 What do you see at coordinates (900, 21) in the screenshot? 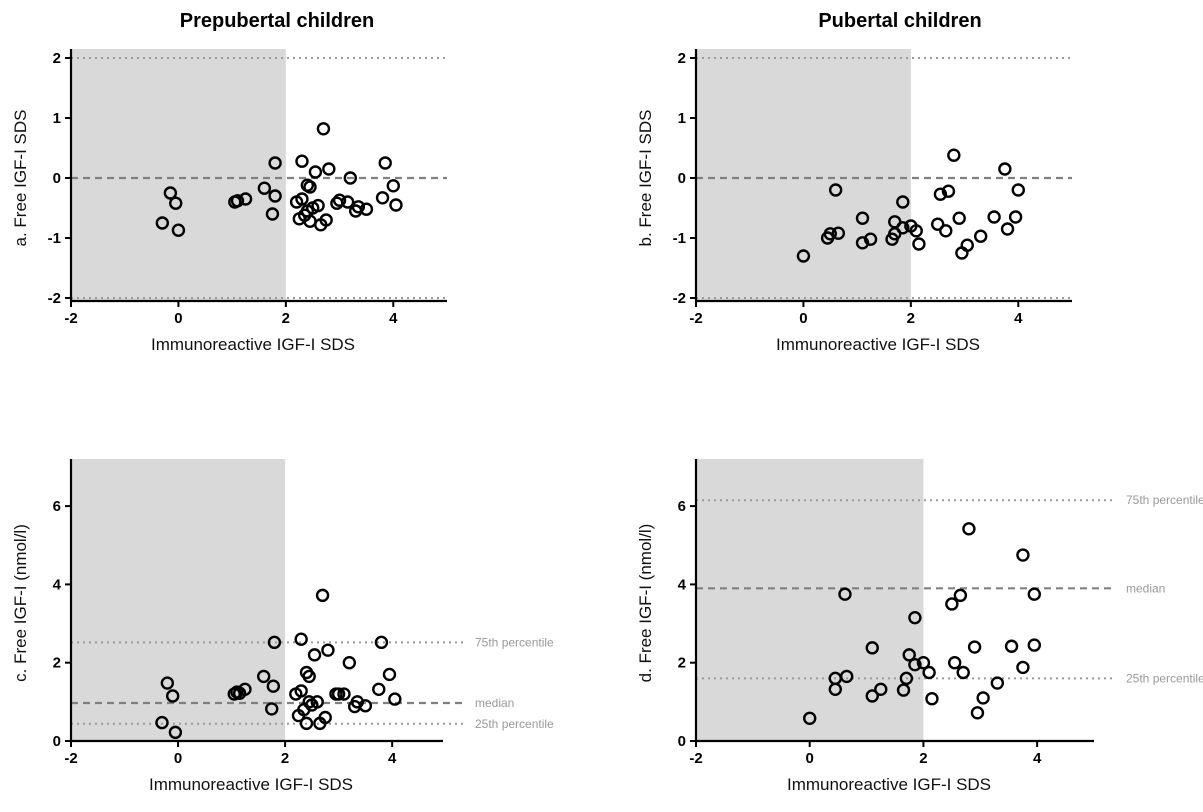
I see `title-pubertal: Pubertal children` at bounding box center [900, 21].